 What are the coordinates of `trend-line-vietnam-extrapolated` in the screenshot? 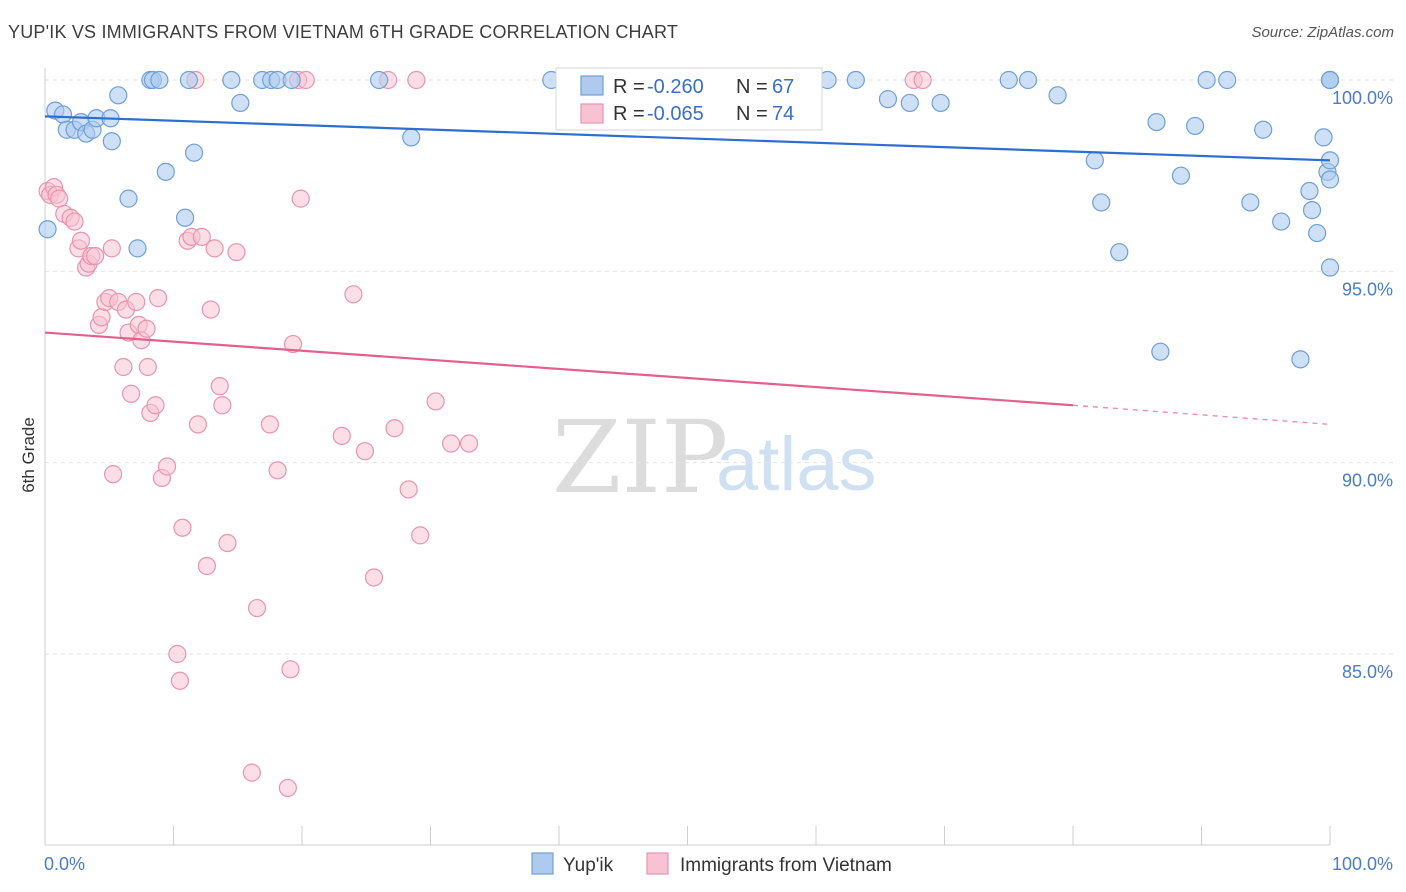 It's located at (1201, 415).